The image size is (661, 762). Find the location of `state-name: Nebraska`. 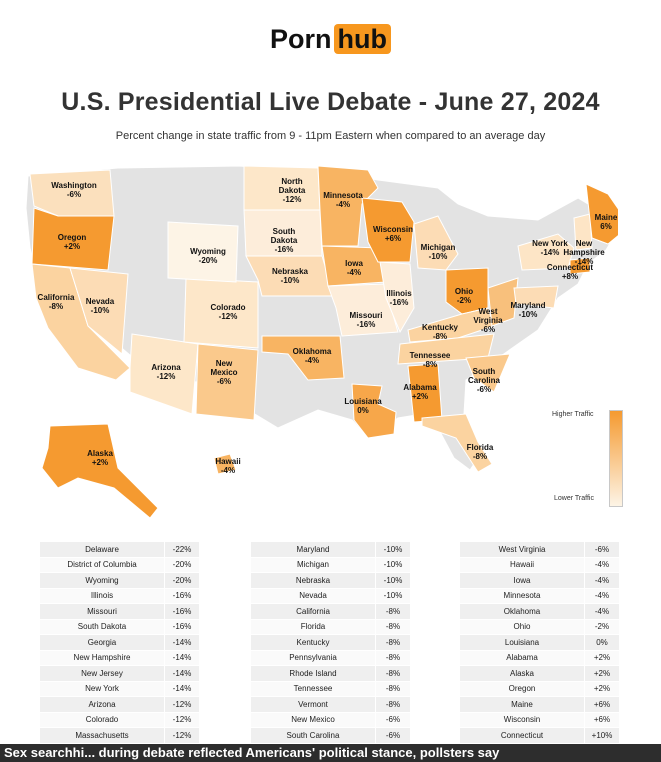

state-name: Nebraska is located at coordinates (313, 580).